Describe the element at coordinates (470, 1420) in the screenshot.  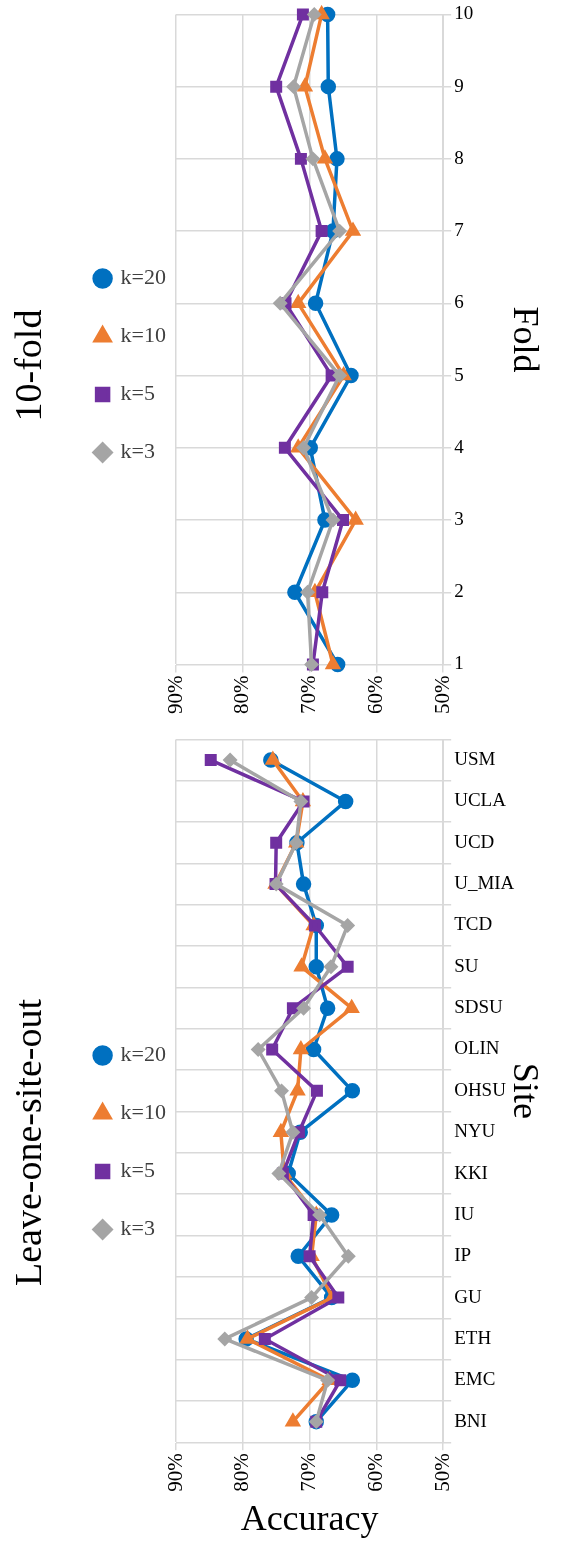
I see `y-tick-label: BNI` at that location.